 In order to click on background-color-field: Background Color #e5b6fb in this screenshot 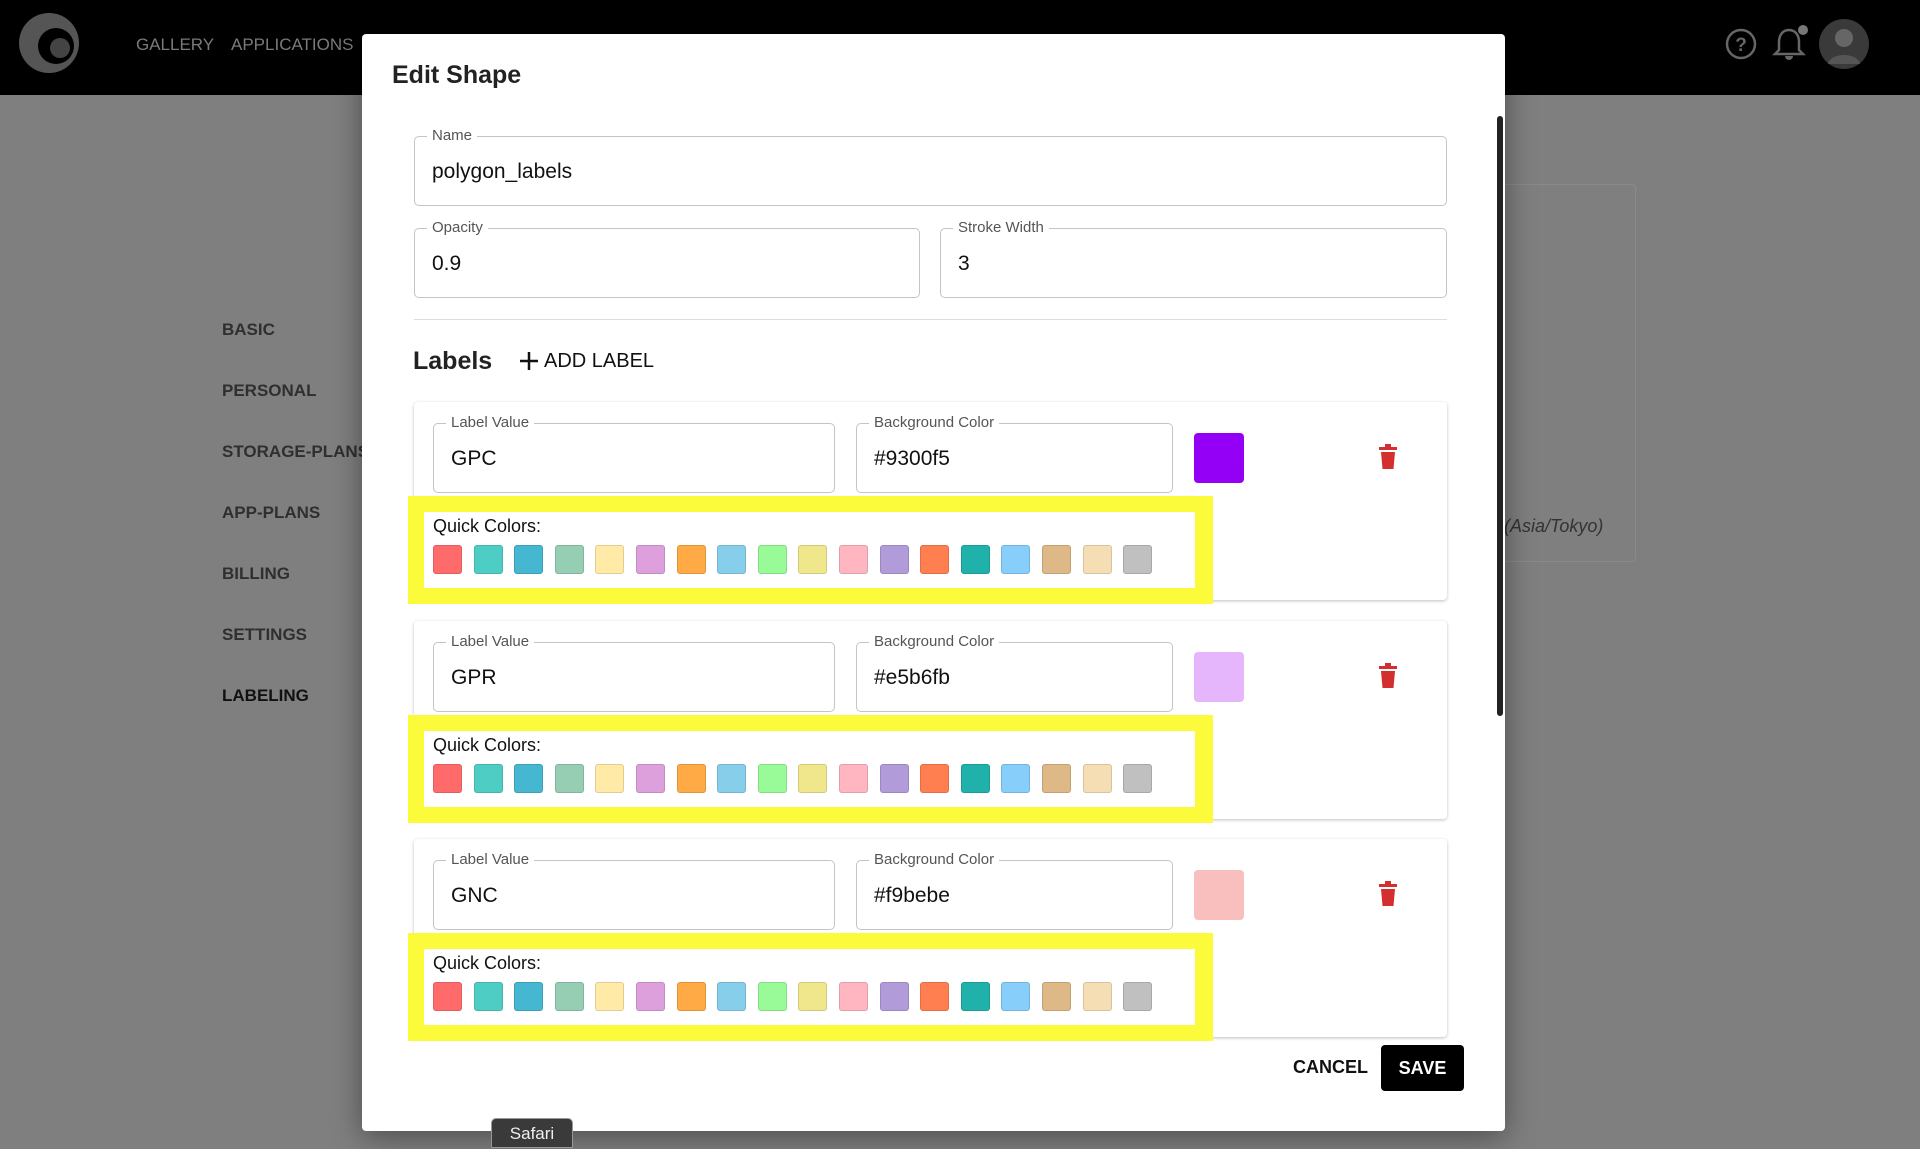, I will do `click(1014, 672)`.